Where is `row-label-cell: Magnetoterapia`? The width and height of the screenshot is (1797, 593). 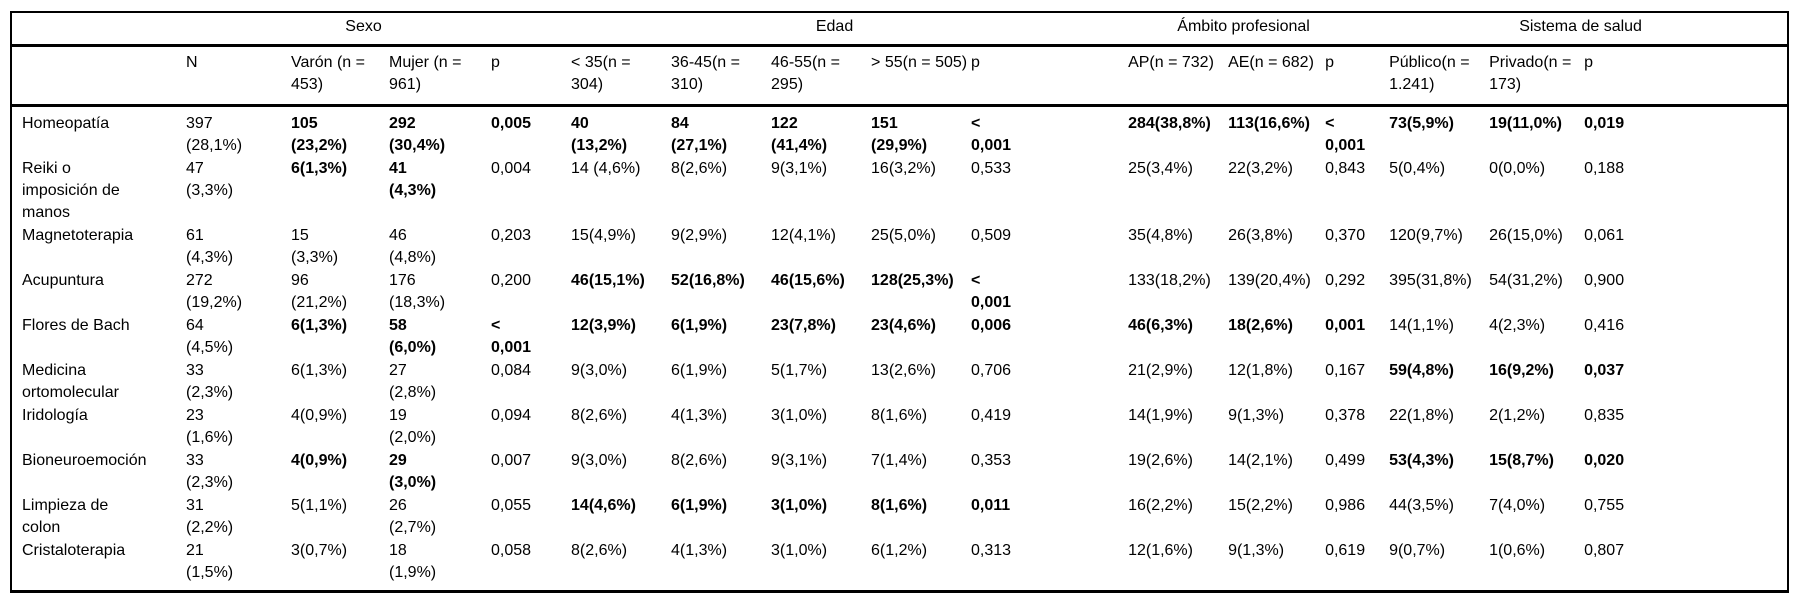 row-label-cell: Magnetoterapia is located at coordinates (78, 235).